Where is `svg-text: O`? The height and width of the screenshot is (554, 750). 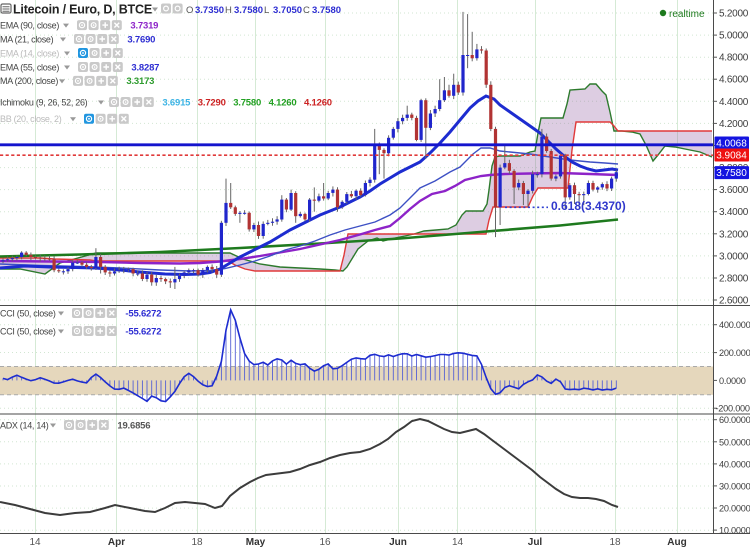
svg-text: O is located at coordinates (189, 10).